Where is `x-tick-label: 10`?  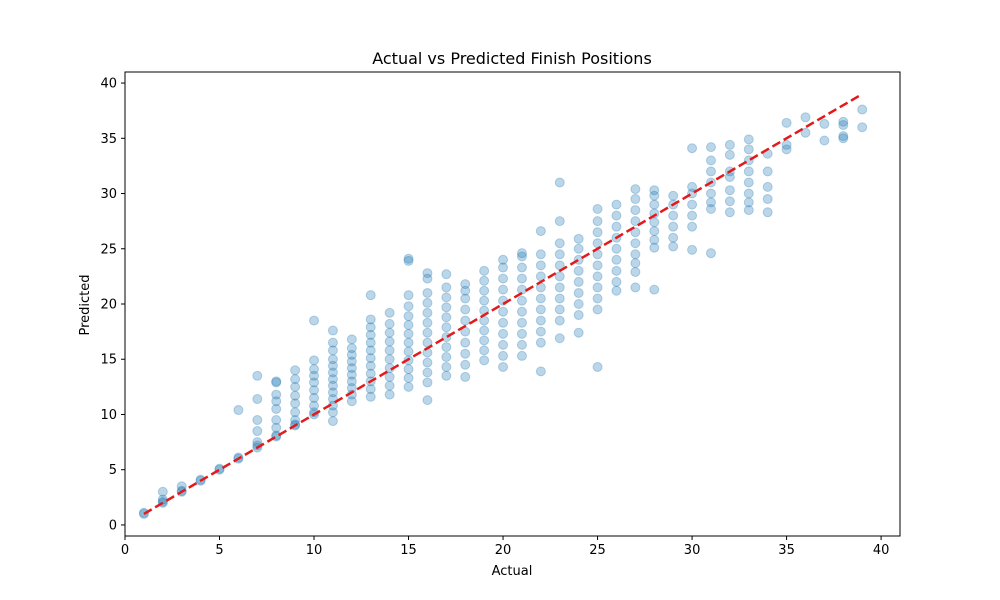
x-tick-label: 10 is located at coordinates (314, 550).